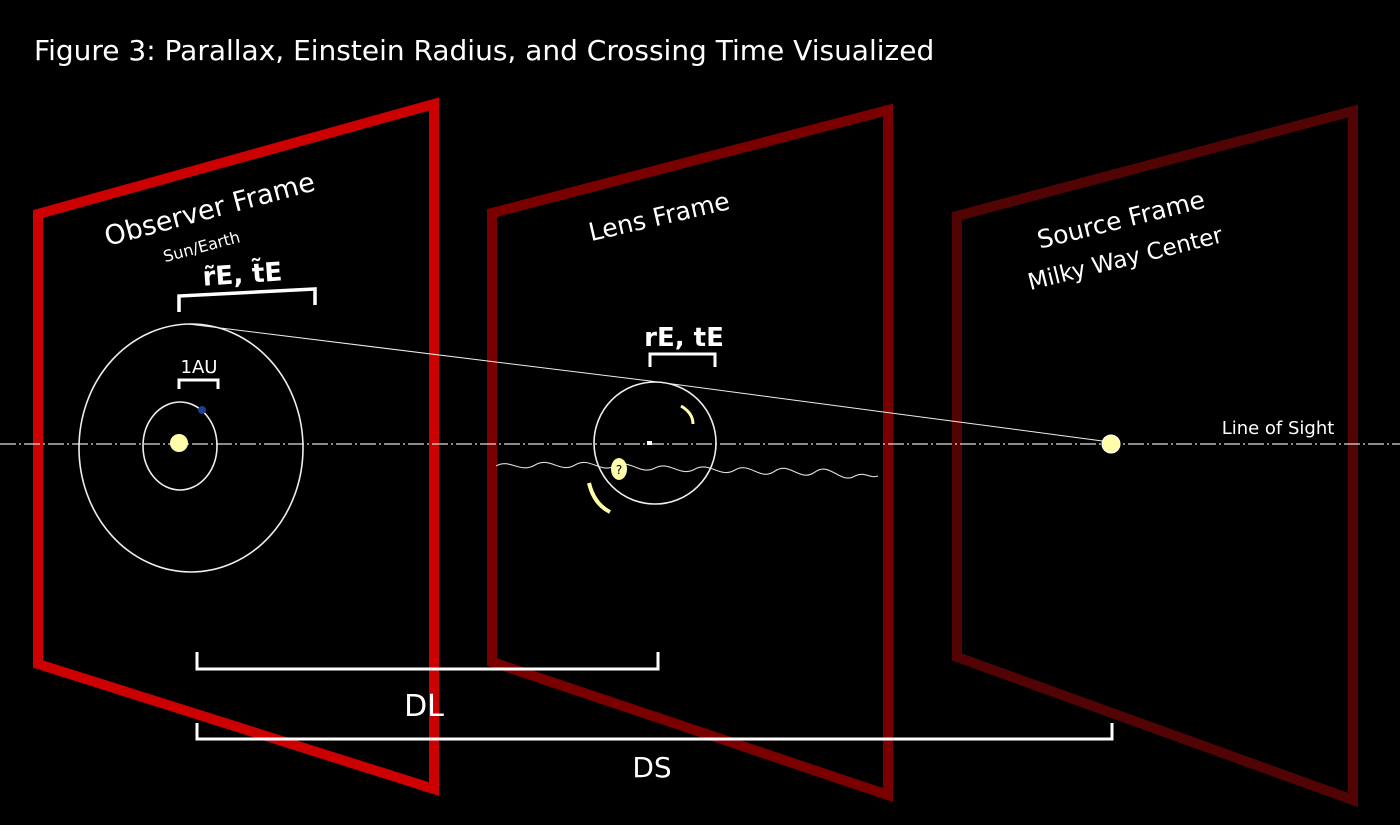 This screenshot has height=825, width=1400. Describe the element at coordinates (659, 216) in the screenshot. I see `lens-frame-title: Lens Frame` at that location.